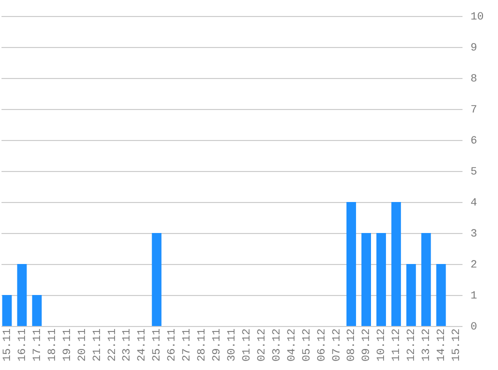 This screenshot has width=498, height=370. What do you see at coordinates (142, 345) in the screenshot?
I see `x-tick-label: 24.11` at bounding box center [142, 345].